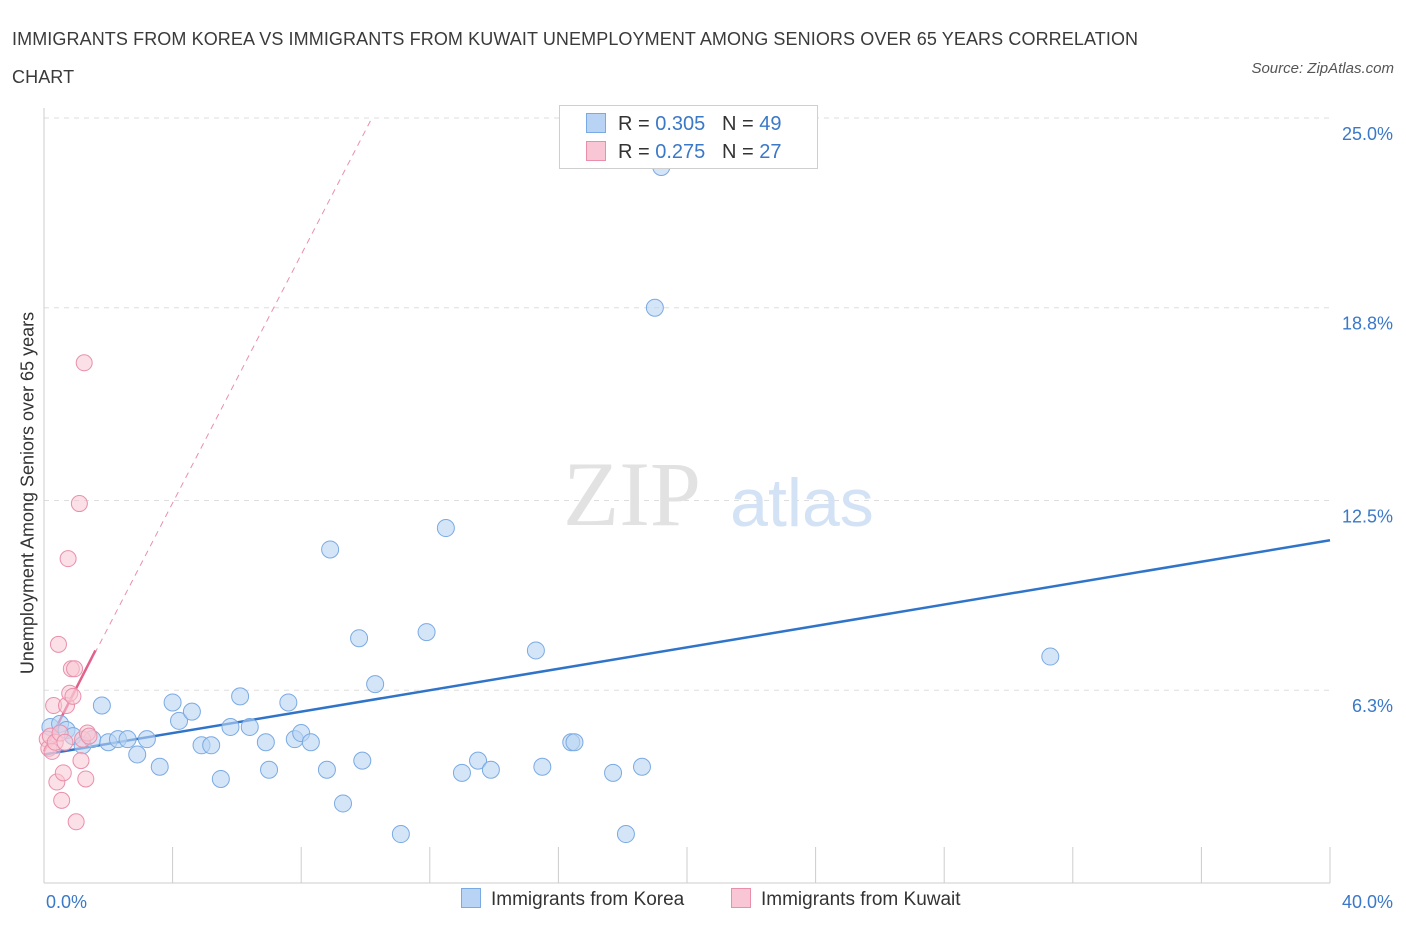  What do you see at coordinates (680, 124) in the screenshot?
I see `korea-r-value: 0.305` at bounding box center [680, 124].